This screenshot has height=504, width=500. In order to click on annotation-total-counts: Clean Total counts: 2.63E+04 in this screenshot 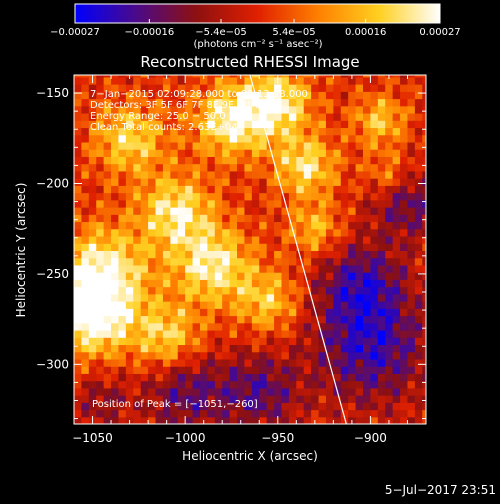, I will do `click(164, 127)`.